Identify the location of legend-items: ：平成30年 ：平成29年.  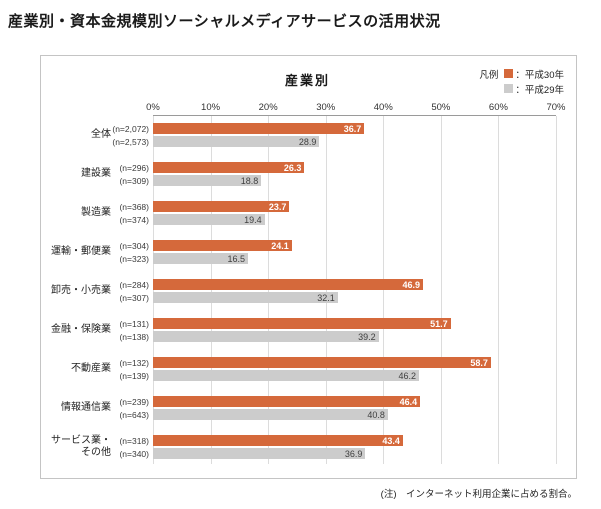
(534, 81).